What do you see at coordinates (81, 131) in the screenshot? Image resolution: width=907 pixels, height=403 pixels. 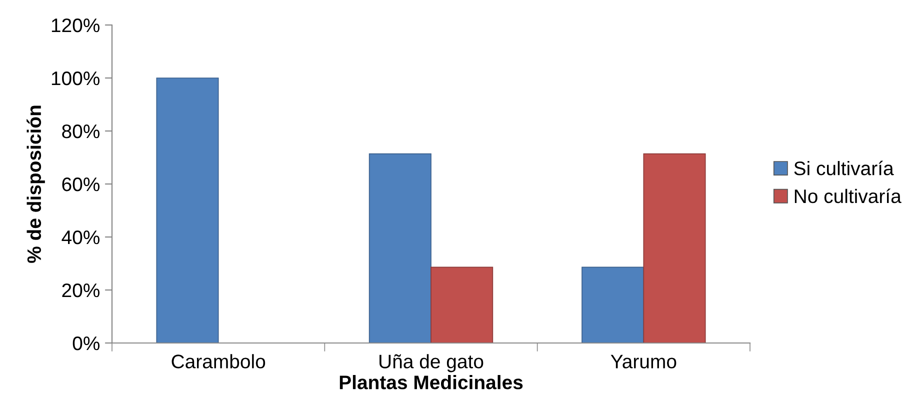 I see `y-tick-label: 80%` at bounding box center [81, 131].